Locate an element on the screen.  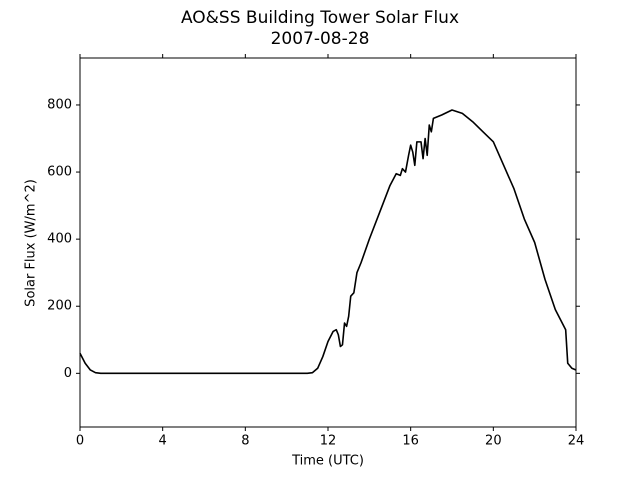
x-tick-label: 20 is located at coordinates (493, 441).